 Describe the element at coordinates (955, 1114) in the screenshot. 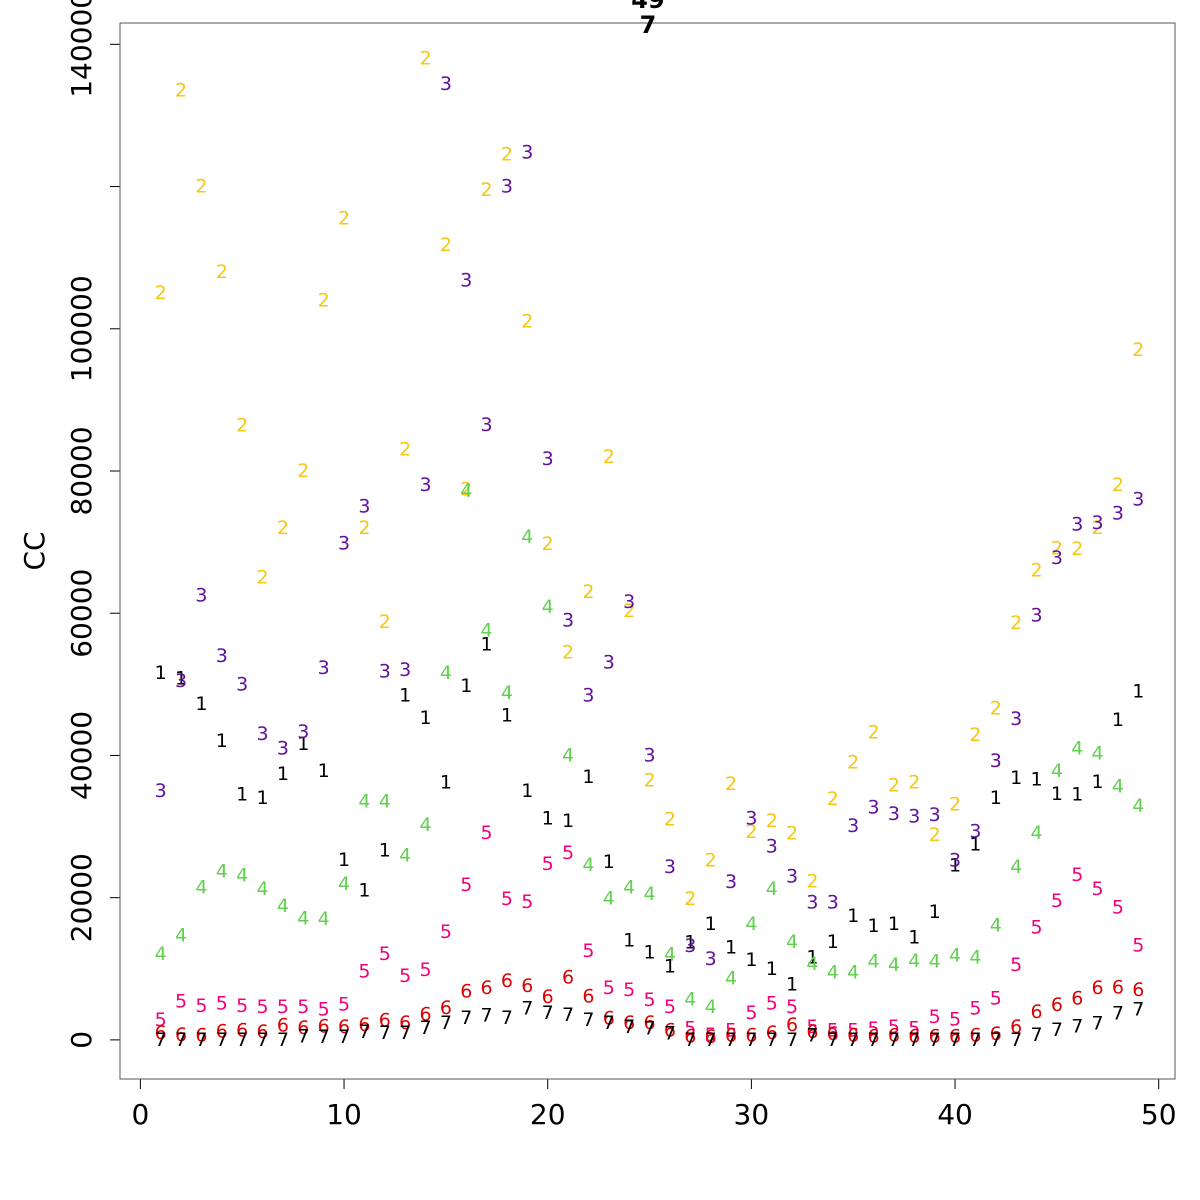

I see `x-tick-label: 40` at that location.